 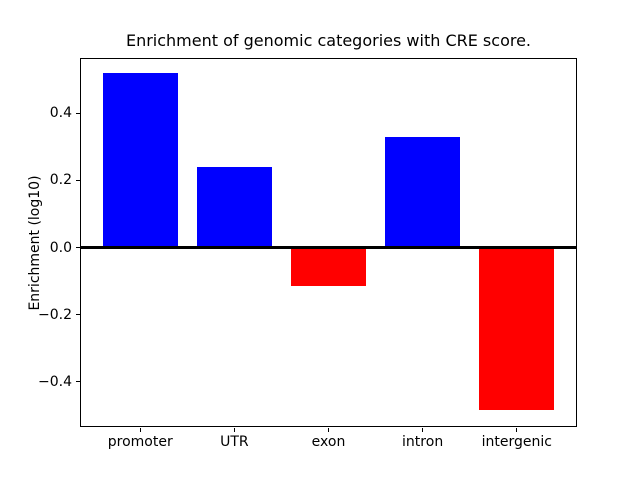 I want to click on x-tick-label: promoter, so click(x=140, y=442).